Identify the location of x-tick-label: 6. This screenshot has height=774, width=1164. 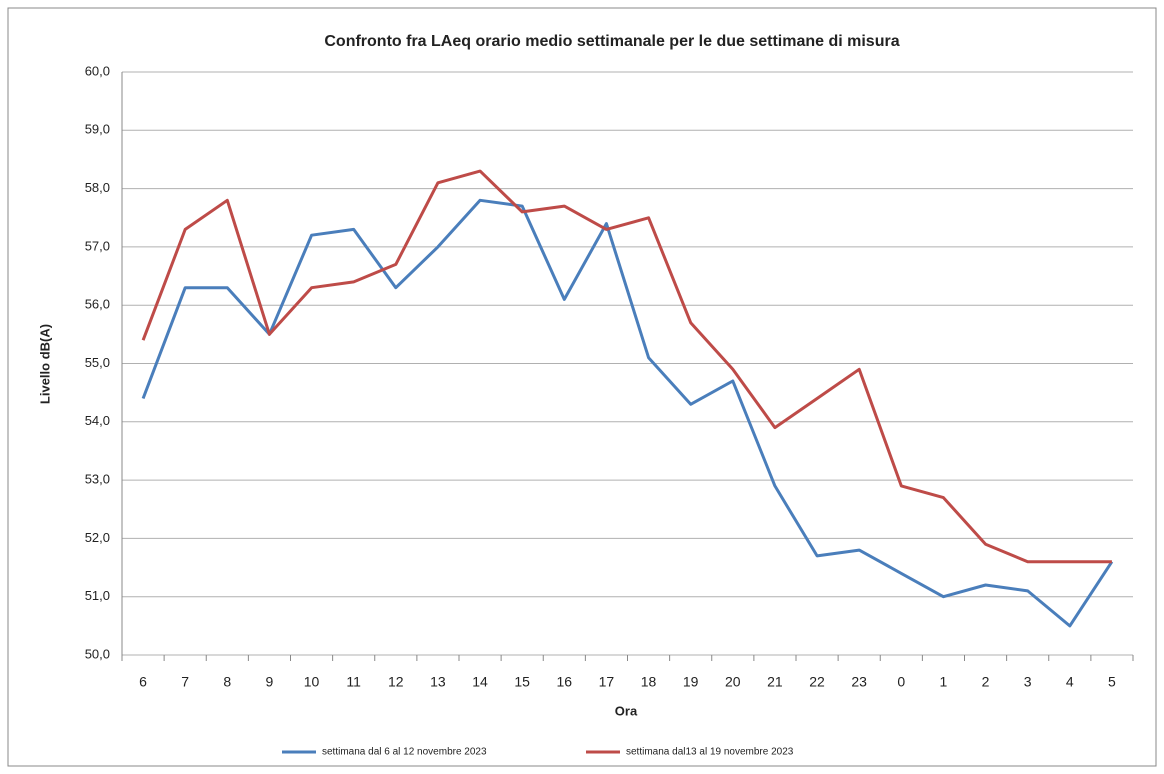
(143, 682).